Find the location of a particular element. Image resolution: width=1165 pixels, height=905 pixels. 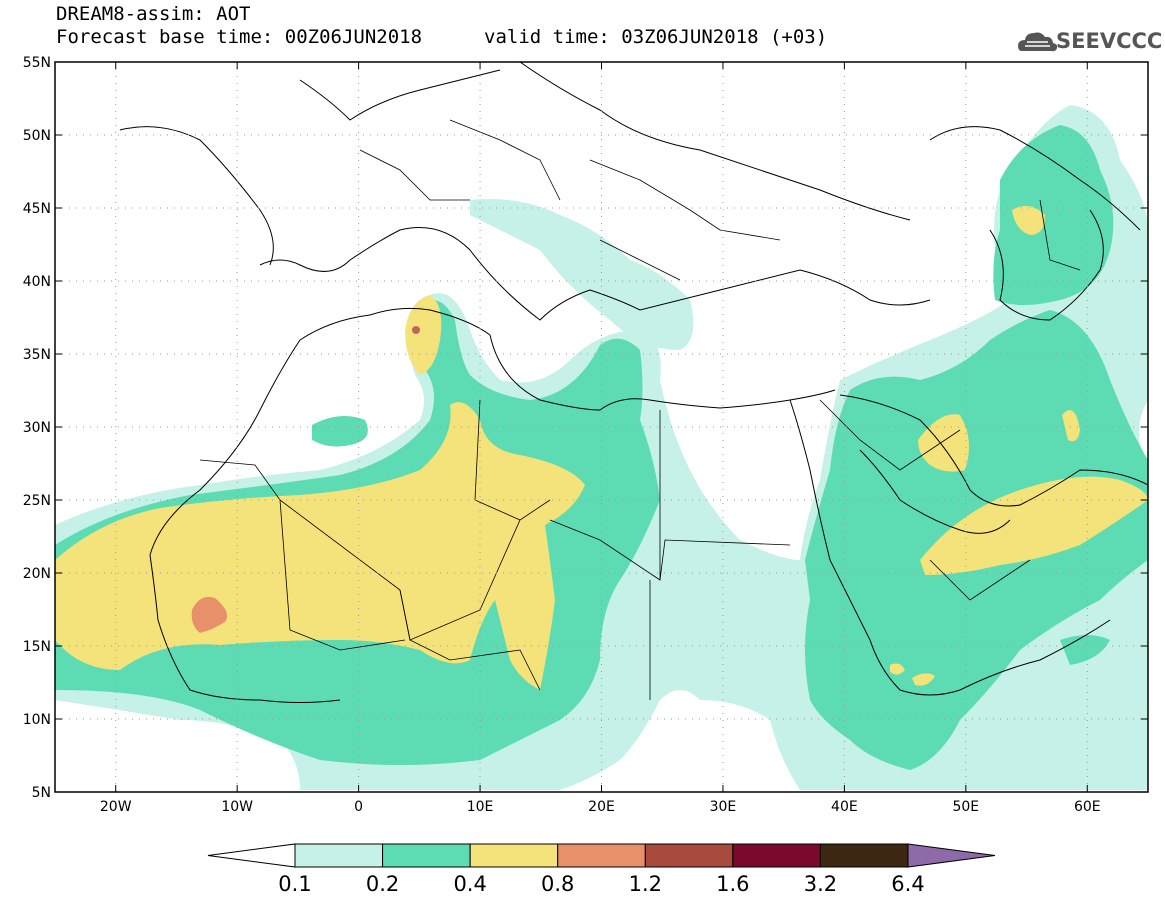

lon-tick-label: 40E is located at coordinates (844, 807).